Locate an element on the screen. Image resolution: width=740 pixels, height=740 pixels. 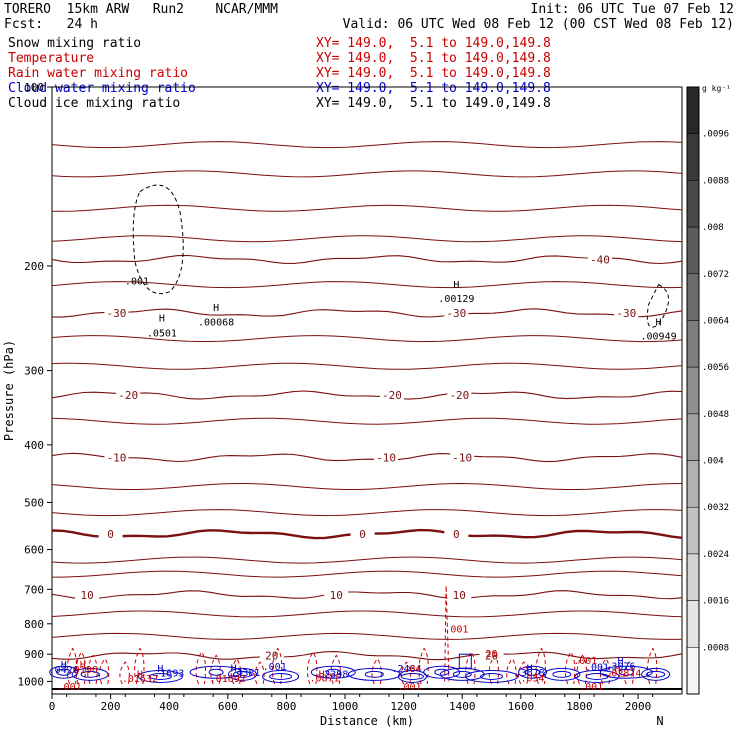
rain-contour-spike is located at coordinates (447, 633).